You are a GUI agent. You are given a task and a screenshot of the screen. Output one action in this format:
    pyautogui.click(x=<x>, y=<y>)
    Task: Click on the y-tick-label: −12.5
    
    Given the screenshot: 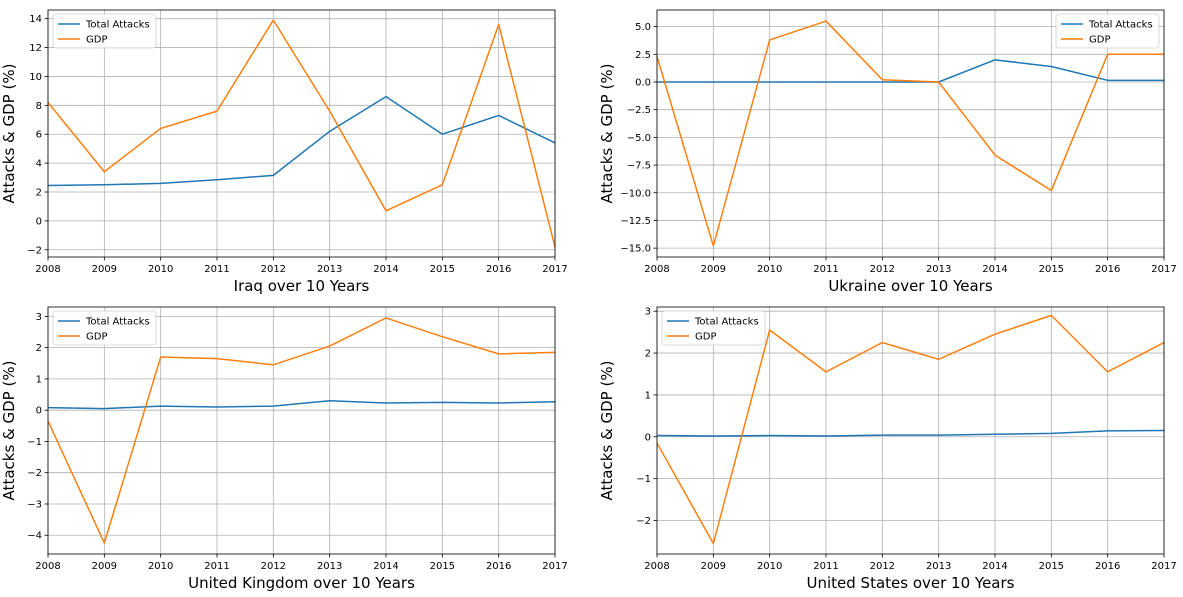 What is the action you would take?
    pyautogui.click(x=635, y=221)
    